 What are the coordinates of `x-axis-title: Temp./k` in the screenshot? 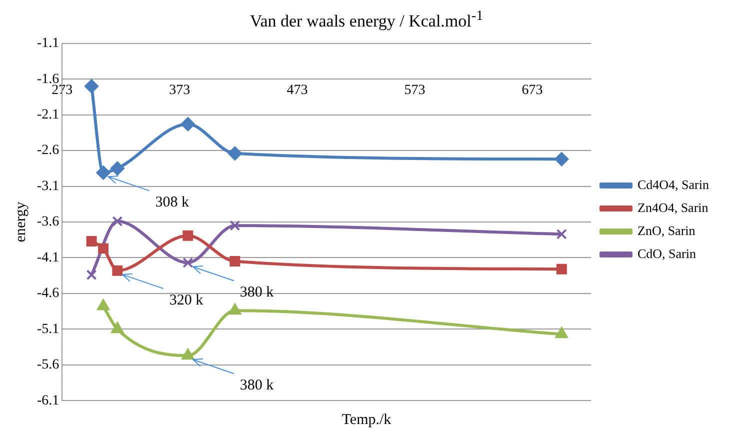 It's located at (366, 420).